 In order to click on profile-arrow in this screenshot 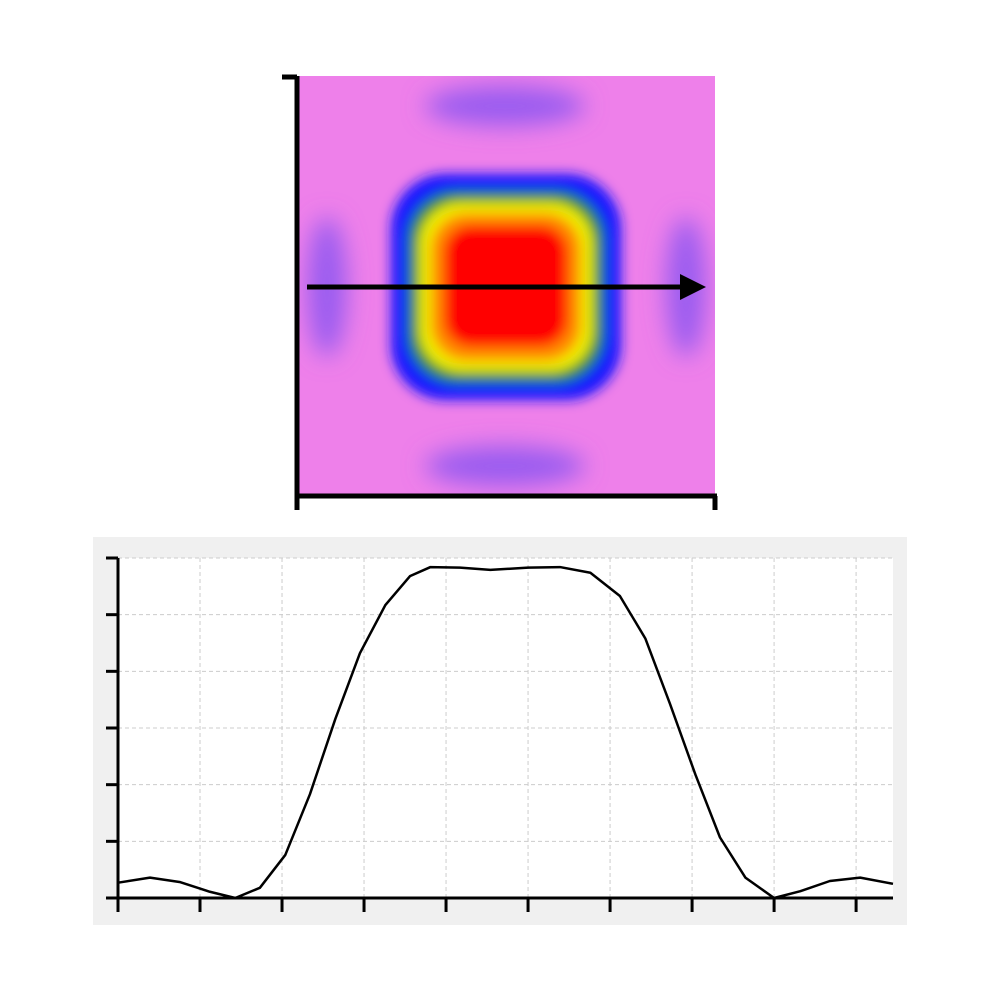, I will do `click(506, 287)`.